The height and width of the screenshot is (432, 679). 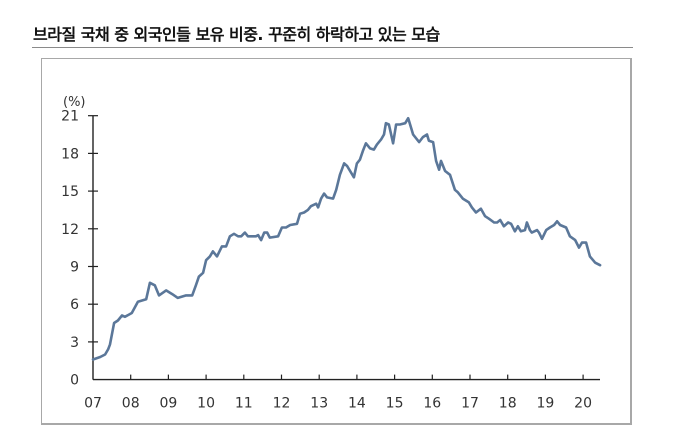 What do you see at coordinates (79, 249) in the screenshot?
I see `y-axis: 0 3 6 9 12 15 18 21` at bounding box center [79, 249].